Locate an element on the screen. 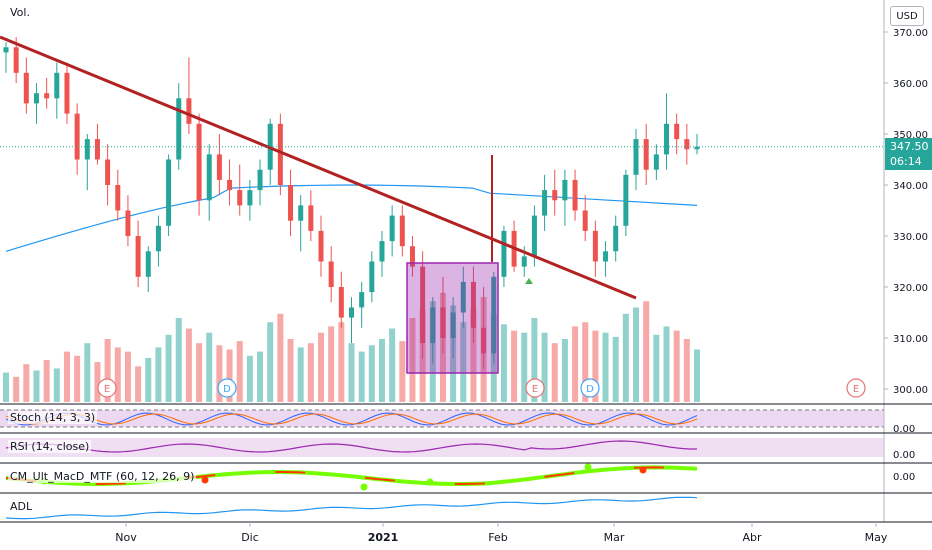 The height and width of the screenshot is (550, 932). moving-average-line is located at coordinates (351, 218).